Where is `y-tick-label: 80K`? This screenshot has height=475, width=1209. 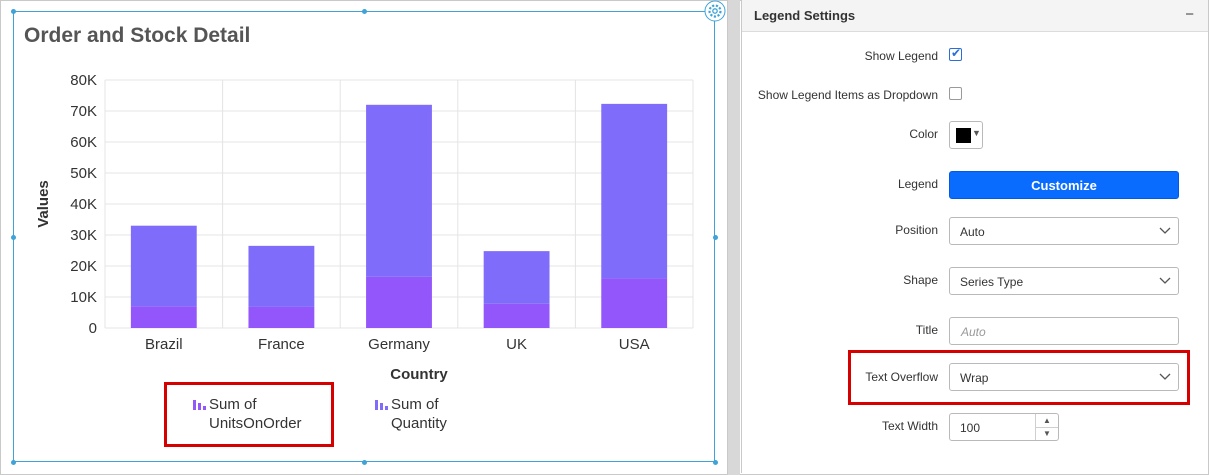 y-tick-label: 80K is located at coordinates (83, 80).